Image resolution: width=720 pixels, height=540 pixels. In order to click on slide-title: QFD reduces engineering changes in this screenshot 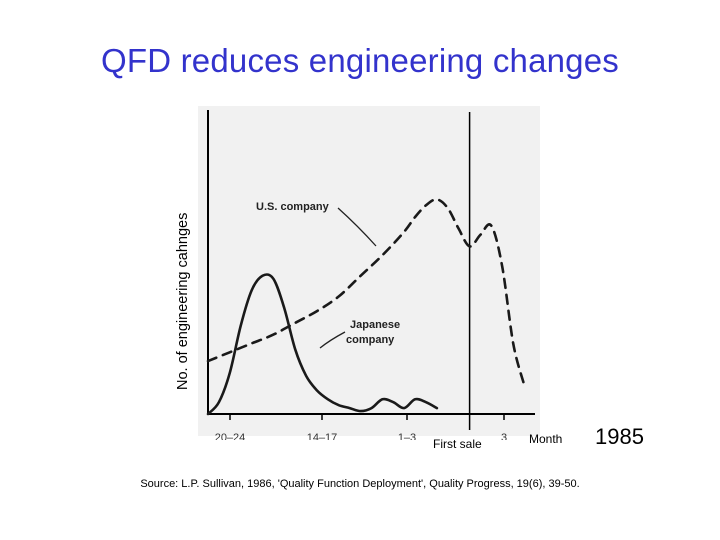, I will do `click(359, 60)`.